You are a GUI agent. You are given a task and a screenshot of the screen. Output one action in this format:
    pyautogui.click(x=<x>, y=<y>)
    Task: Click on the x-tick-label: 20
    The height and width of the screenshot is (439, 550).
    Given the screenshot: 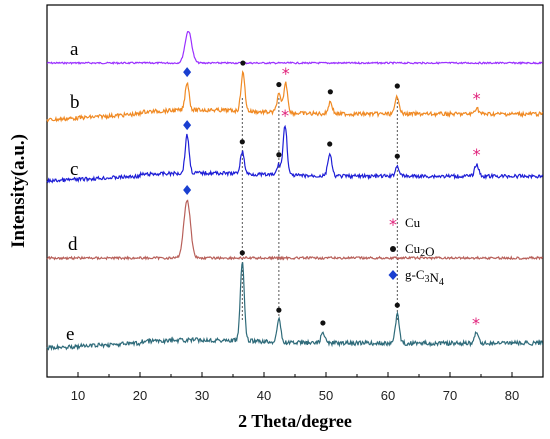 What is the action you would take?
    pyautogui.click(x=140, y=395)
    